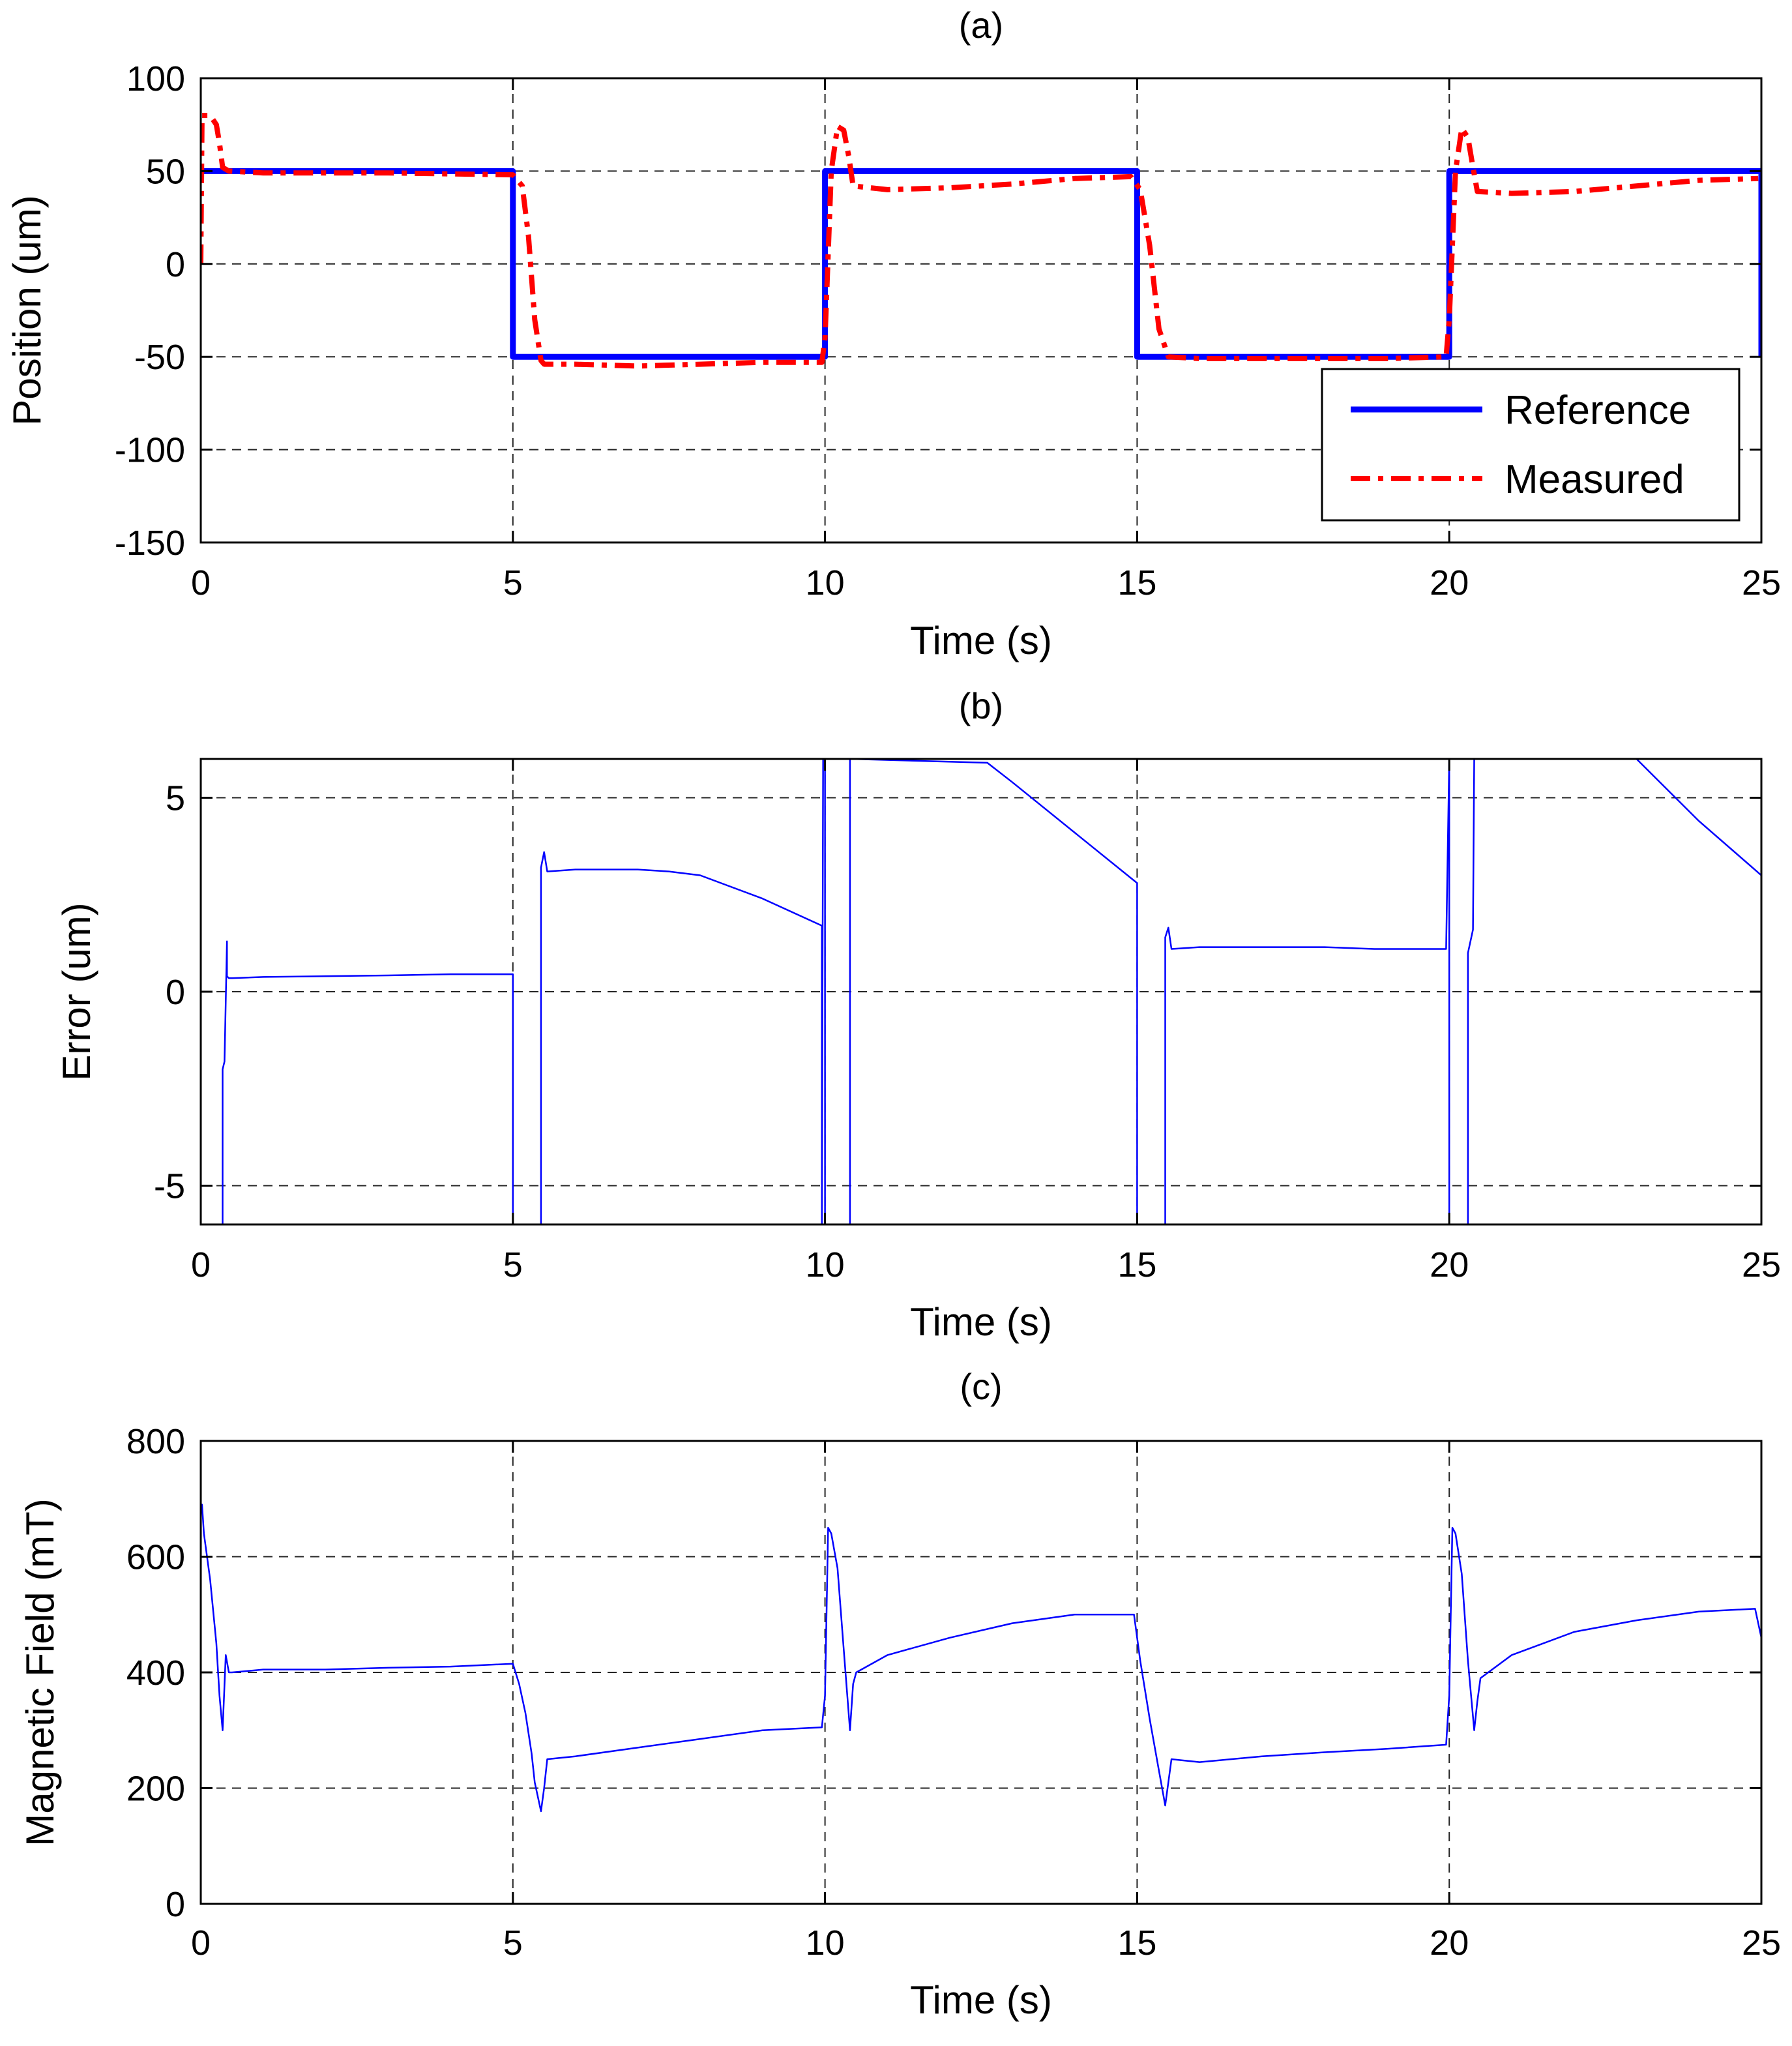 Image resolution: width=1792 pixels, height=2046 pixels. I want to click on y-tick-label: 5, so click(175, 798).